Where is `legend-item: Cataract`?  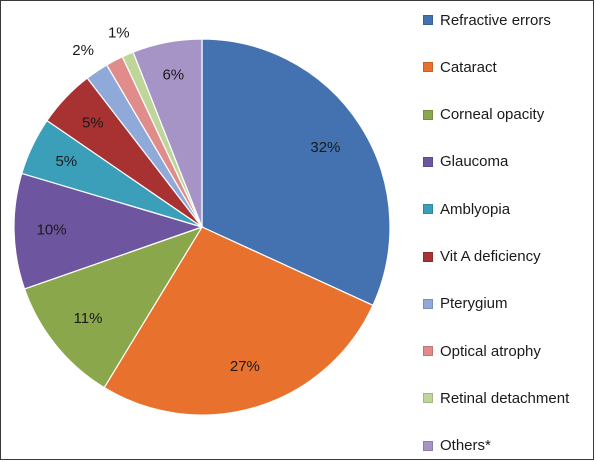
legend-item: Cataract is located at coordinates (460, 67).